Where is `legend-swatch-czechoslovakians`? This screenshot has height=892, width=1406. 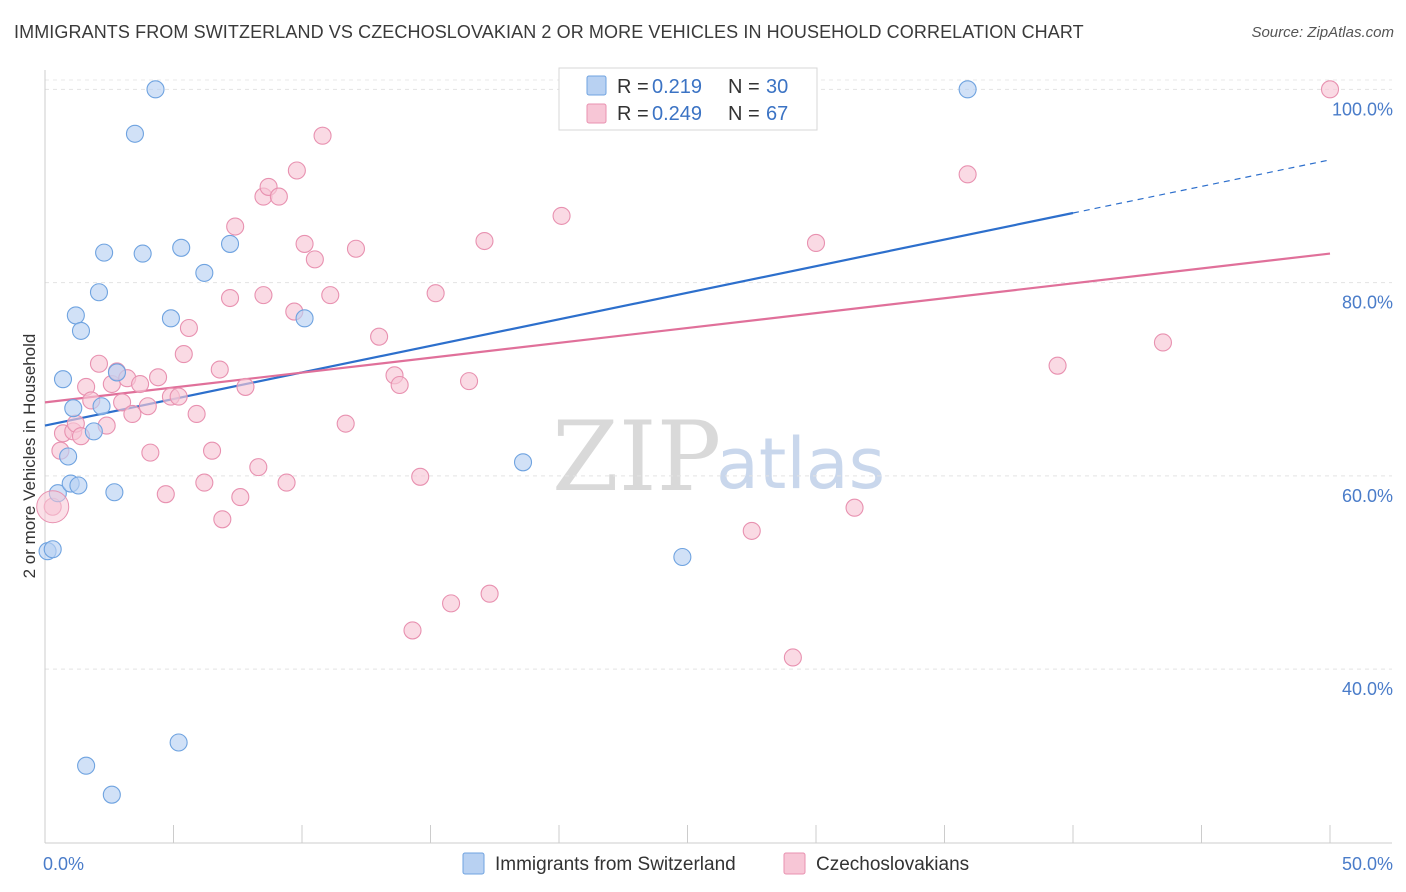 legend-swatch-czechoslovakians is located at coordinates (596, 113).